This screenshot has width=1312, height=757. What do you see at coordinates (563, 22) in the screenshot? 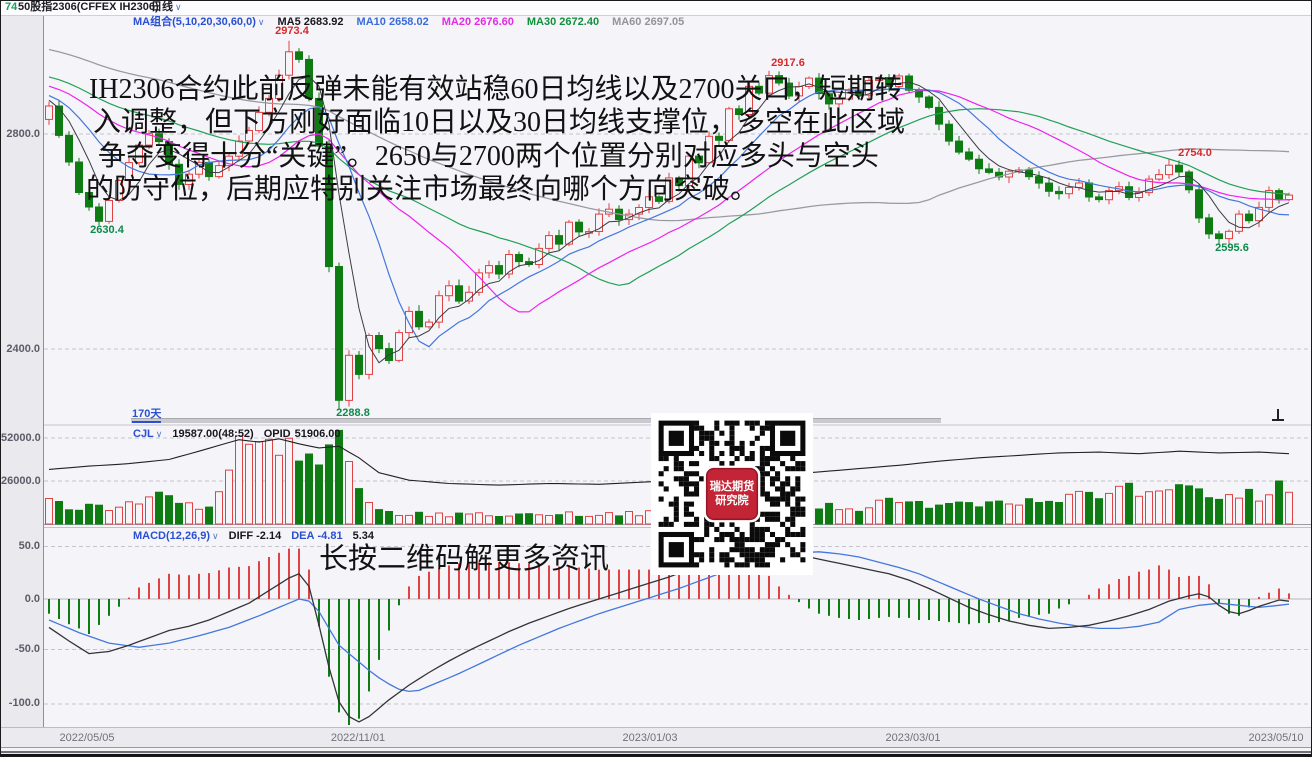
I see `ma30-value: MA30 2672.40` at bounding box center [563, 22].